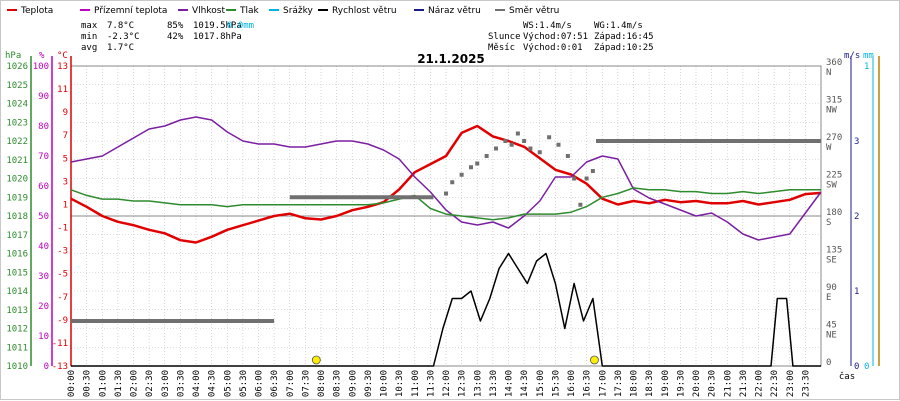 Image resolution: width=900 pixels, height=401 pixels. I want to click on x-tick-label: 22:30, so click(775, 383).